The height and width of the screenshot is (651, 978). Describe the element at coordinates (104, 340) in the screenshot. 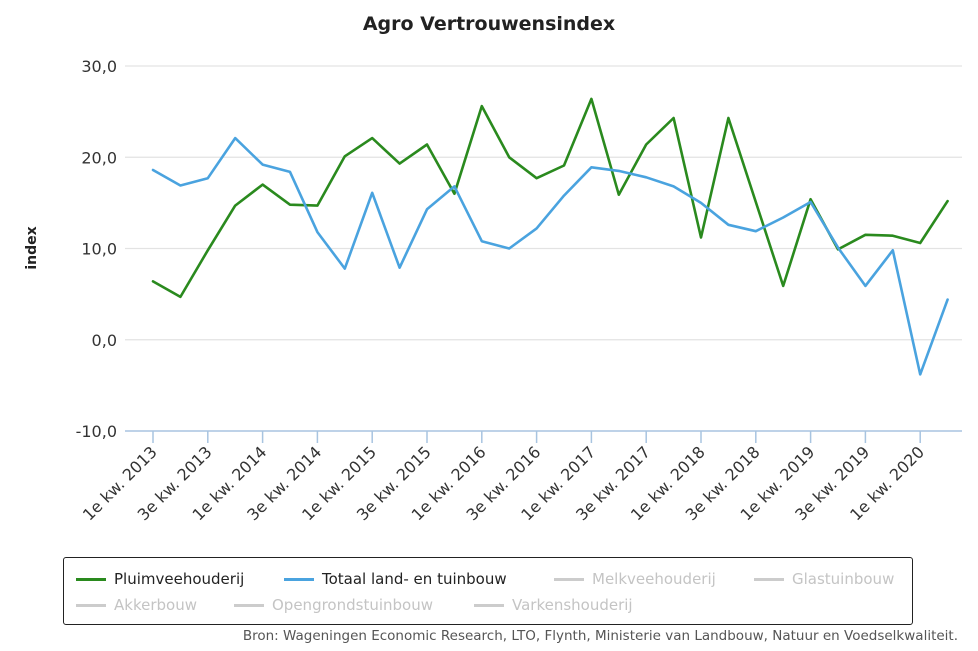

I see `y-tick-label: 0,0` at that location.